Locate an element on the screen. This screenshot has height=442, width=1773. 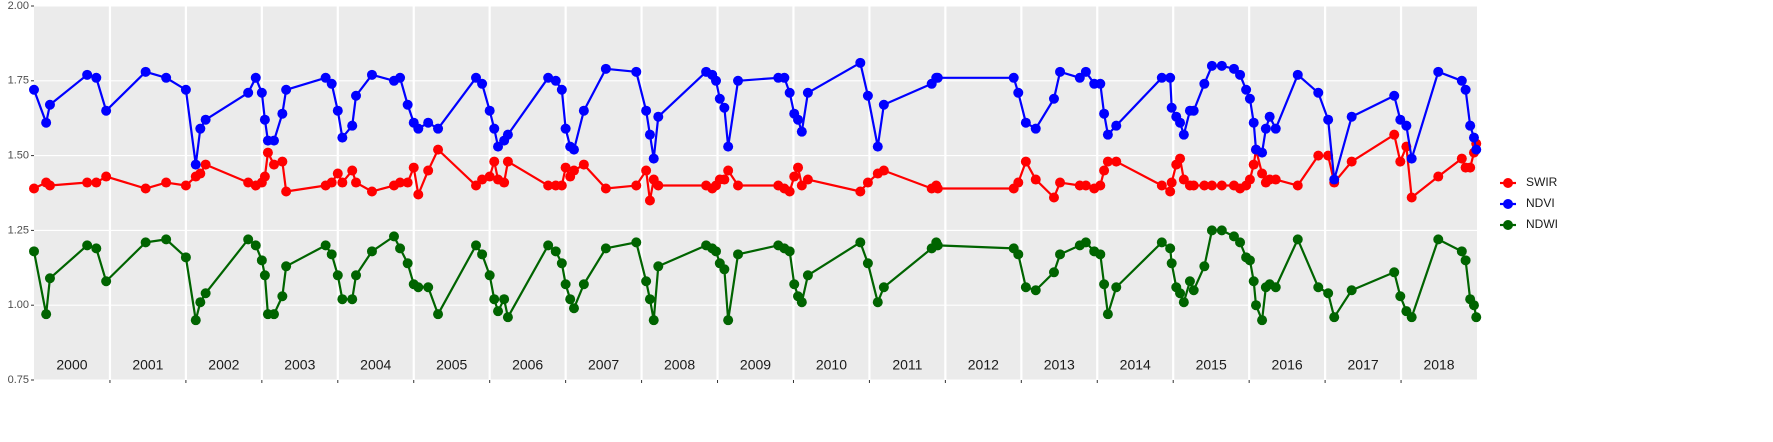
y-tick-label: 1.00 is located at coordinates (18, 305).